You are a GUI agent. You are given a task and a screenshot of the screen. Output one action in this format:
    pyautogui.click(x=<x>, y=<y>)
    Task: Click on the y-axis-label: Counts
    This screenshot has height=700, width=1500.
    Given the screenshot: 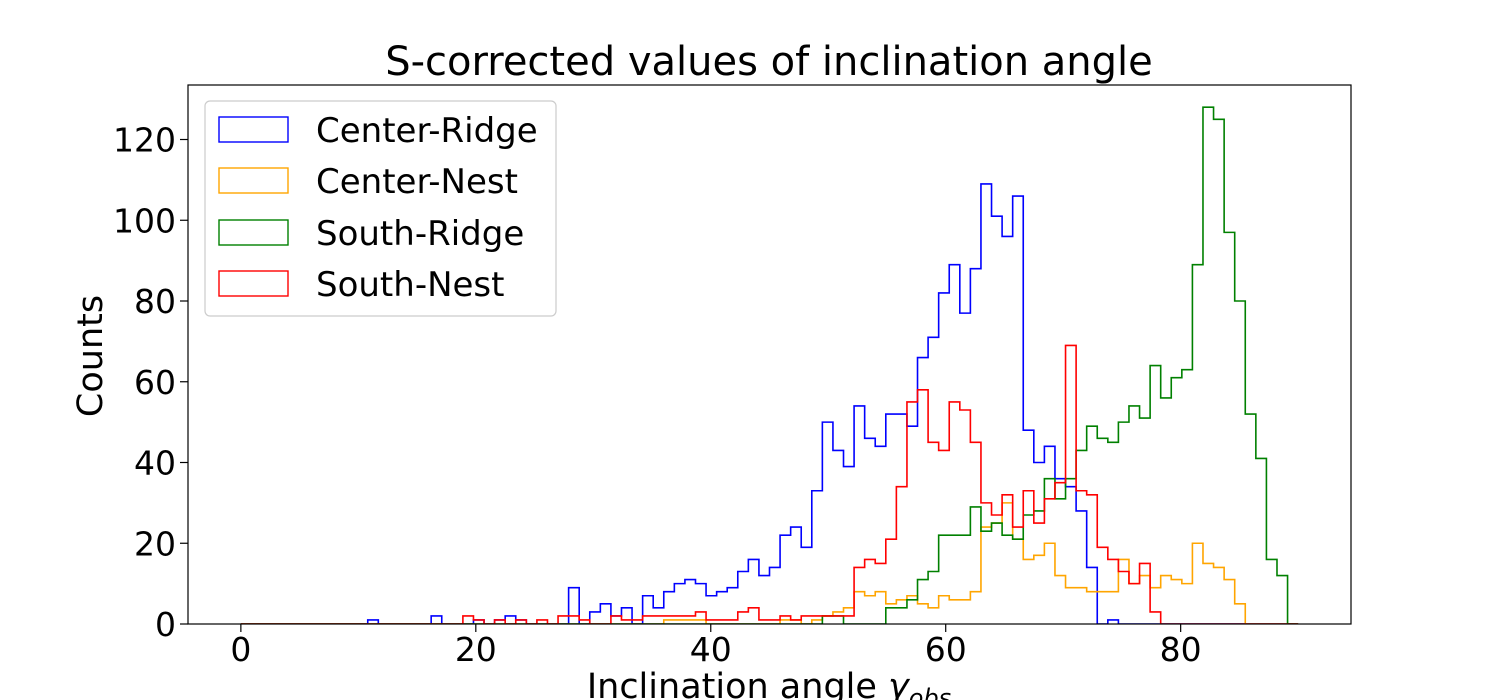 What is the action you would take?
    pyautogui.click(x=91, y=356)
    